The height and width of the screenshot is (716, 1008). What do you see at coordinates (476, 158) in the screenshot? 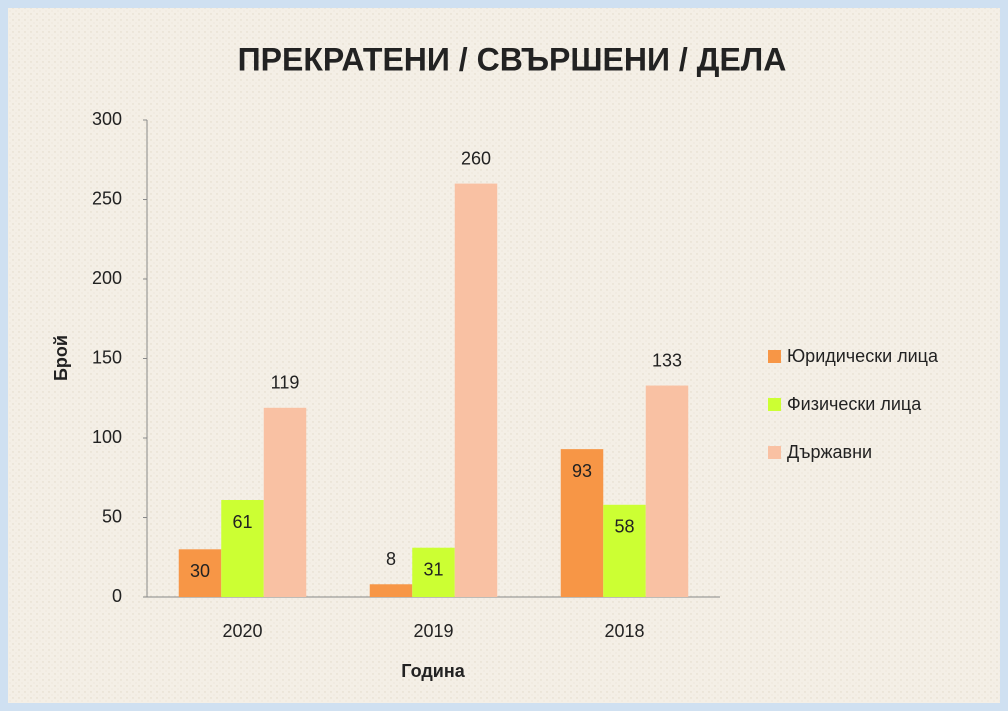
I see `data-label: 260` at bounding box center [476, 158].